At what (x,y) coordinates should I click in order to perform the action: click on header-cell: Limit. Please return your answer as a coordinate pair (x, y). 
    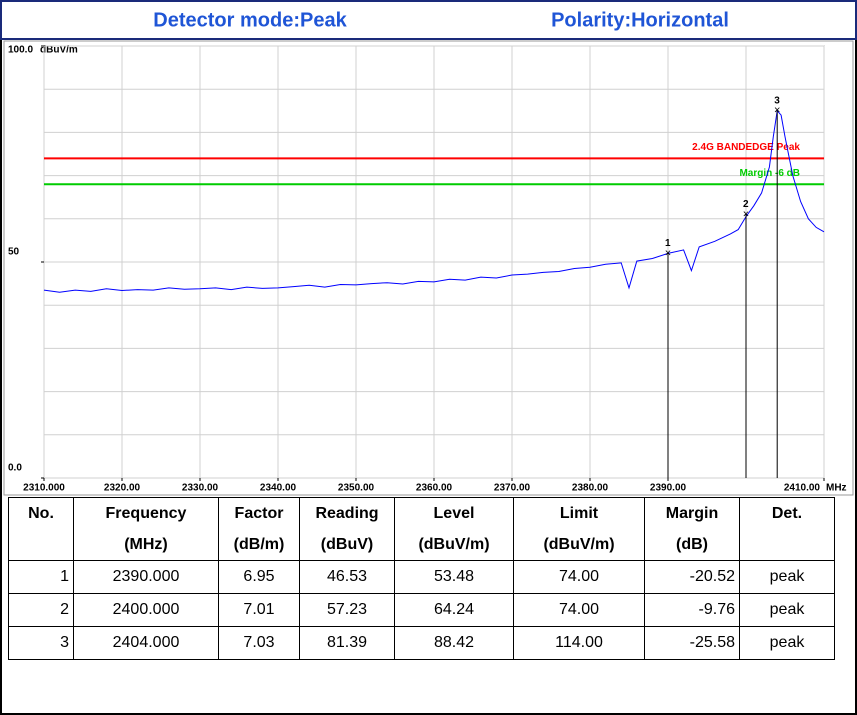
    Looking at the image, I should click on (579, 513).